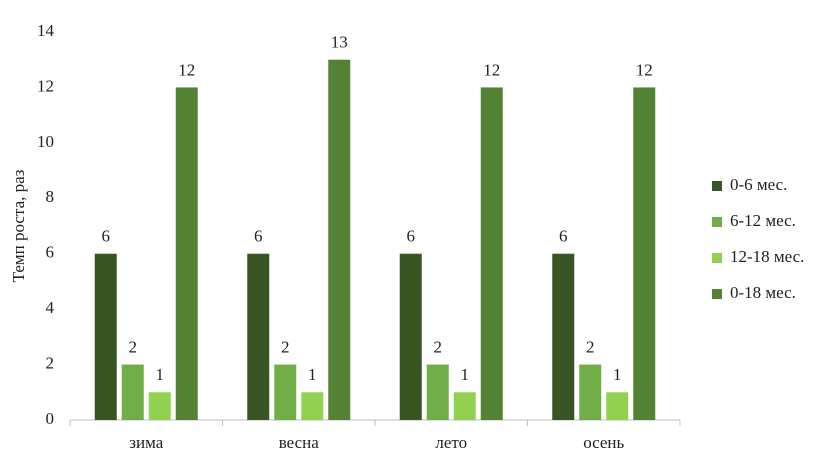 The width and height of the screenshot is (831, 463). Describe the element at coordinates (50, 418) in the screenshot. I see `y-tick-label: 0` at that location.